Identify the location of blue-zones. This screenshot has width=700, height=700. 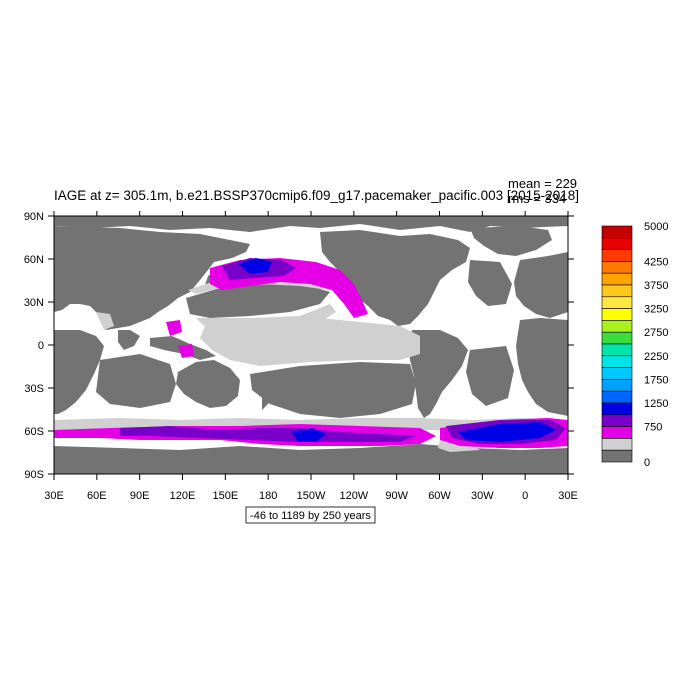
(397, 350).